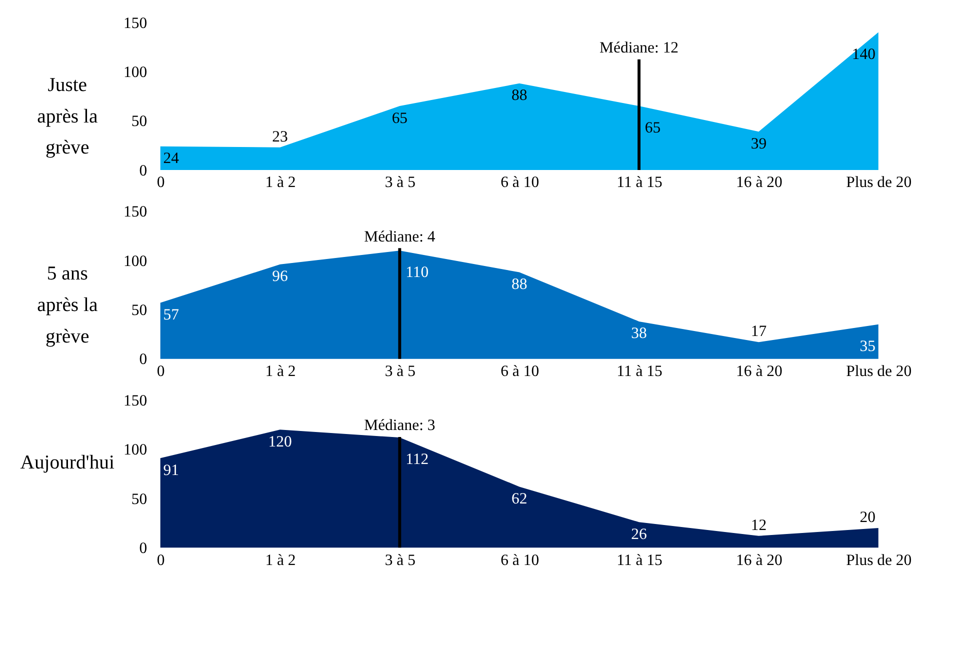 Image resolution: width=961 pixels, height=662 pixels. What do you see at coordinates (864, 54) in the screenshot?
I see `data-label: 140` at bounding box center [864, 54].